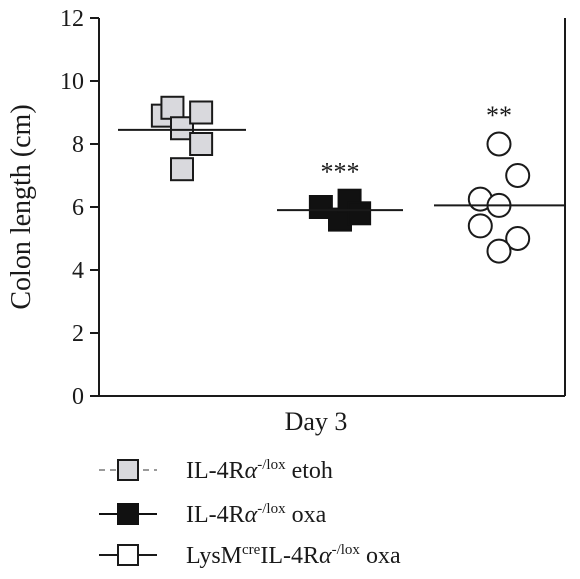 The height and width of the screenshot is (579, 580). What do you see at coordinates (316, 421) in the screenshot?
I see `x-category-label: Day 3` at bounding box center [316, 421].